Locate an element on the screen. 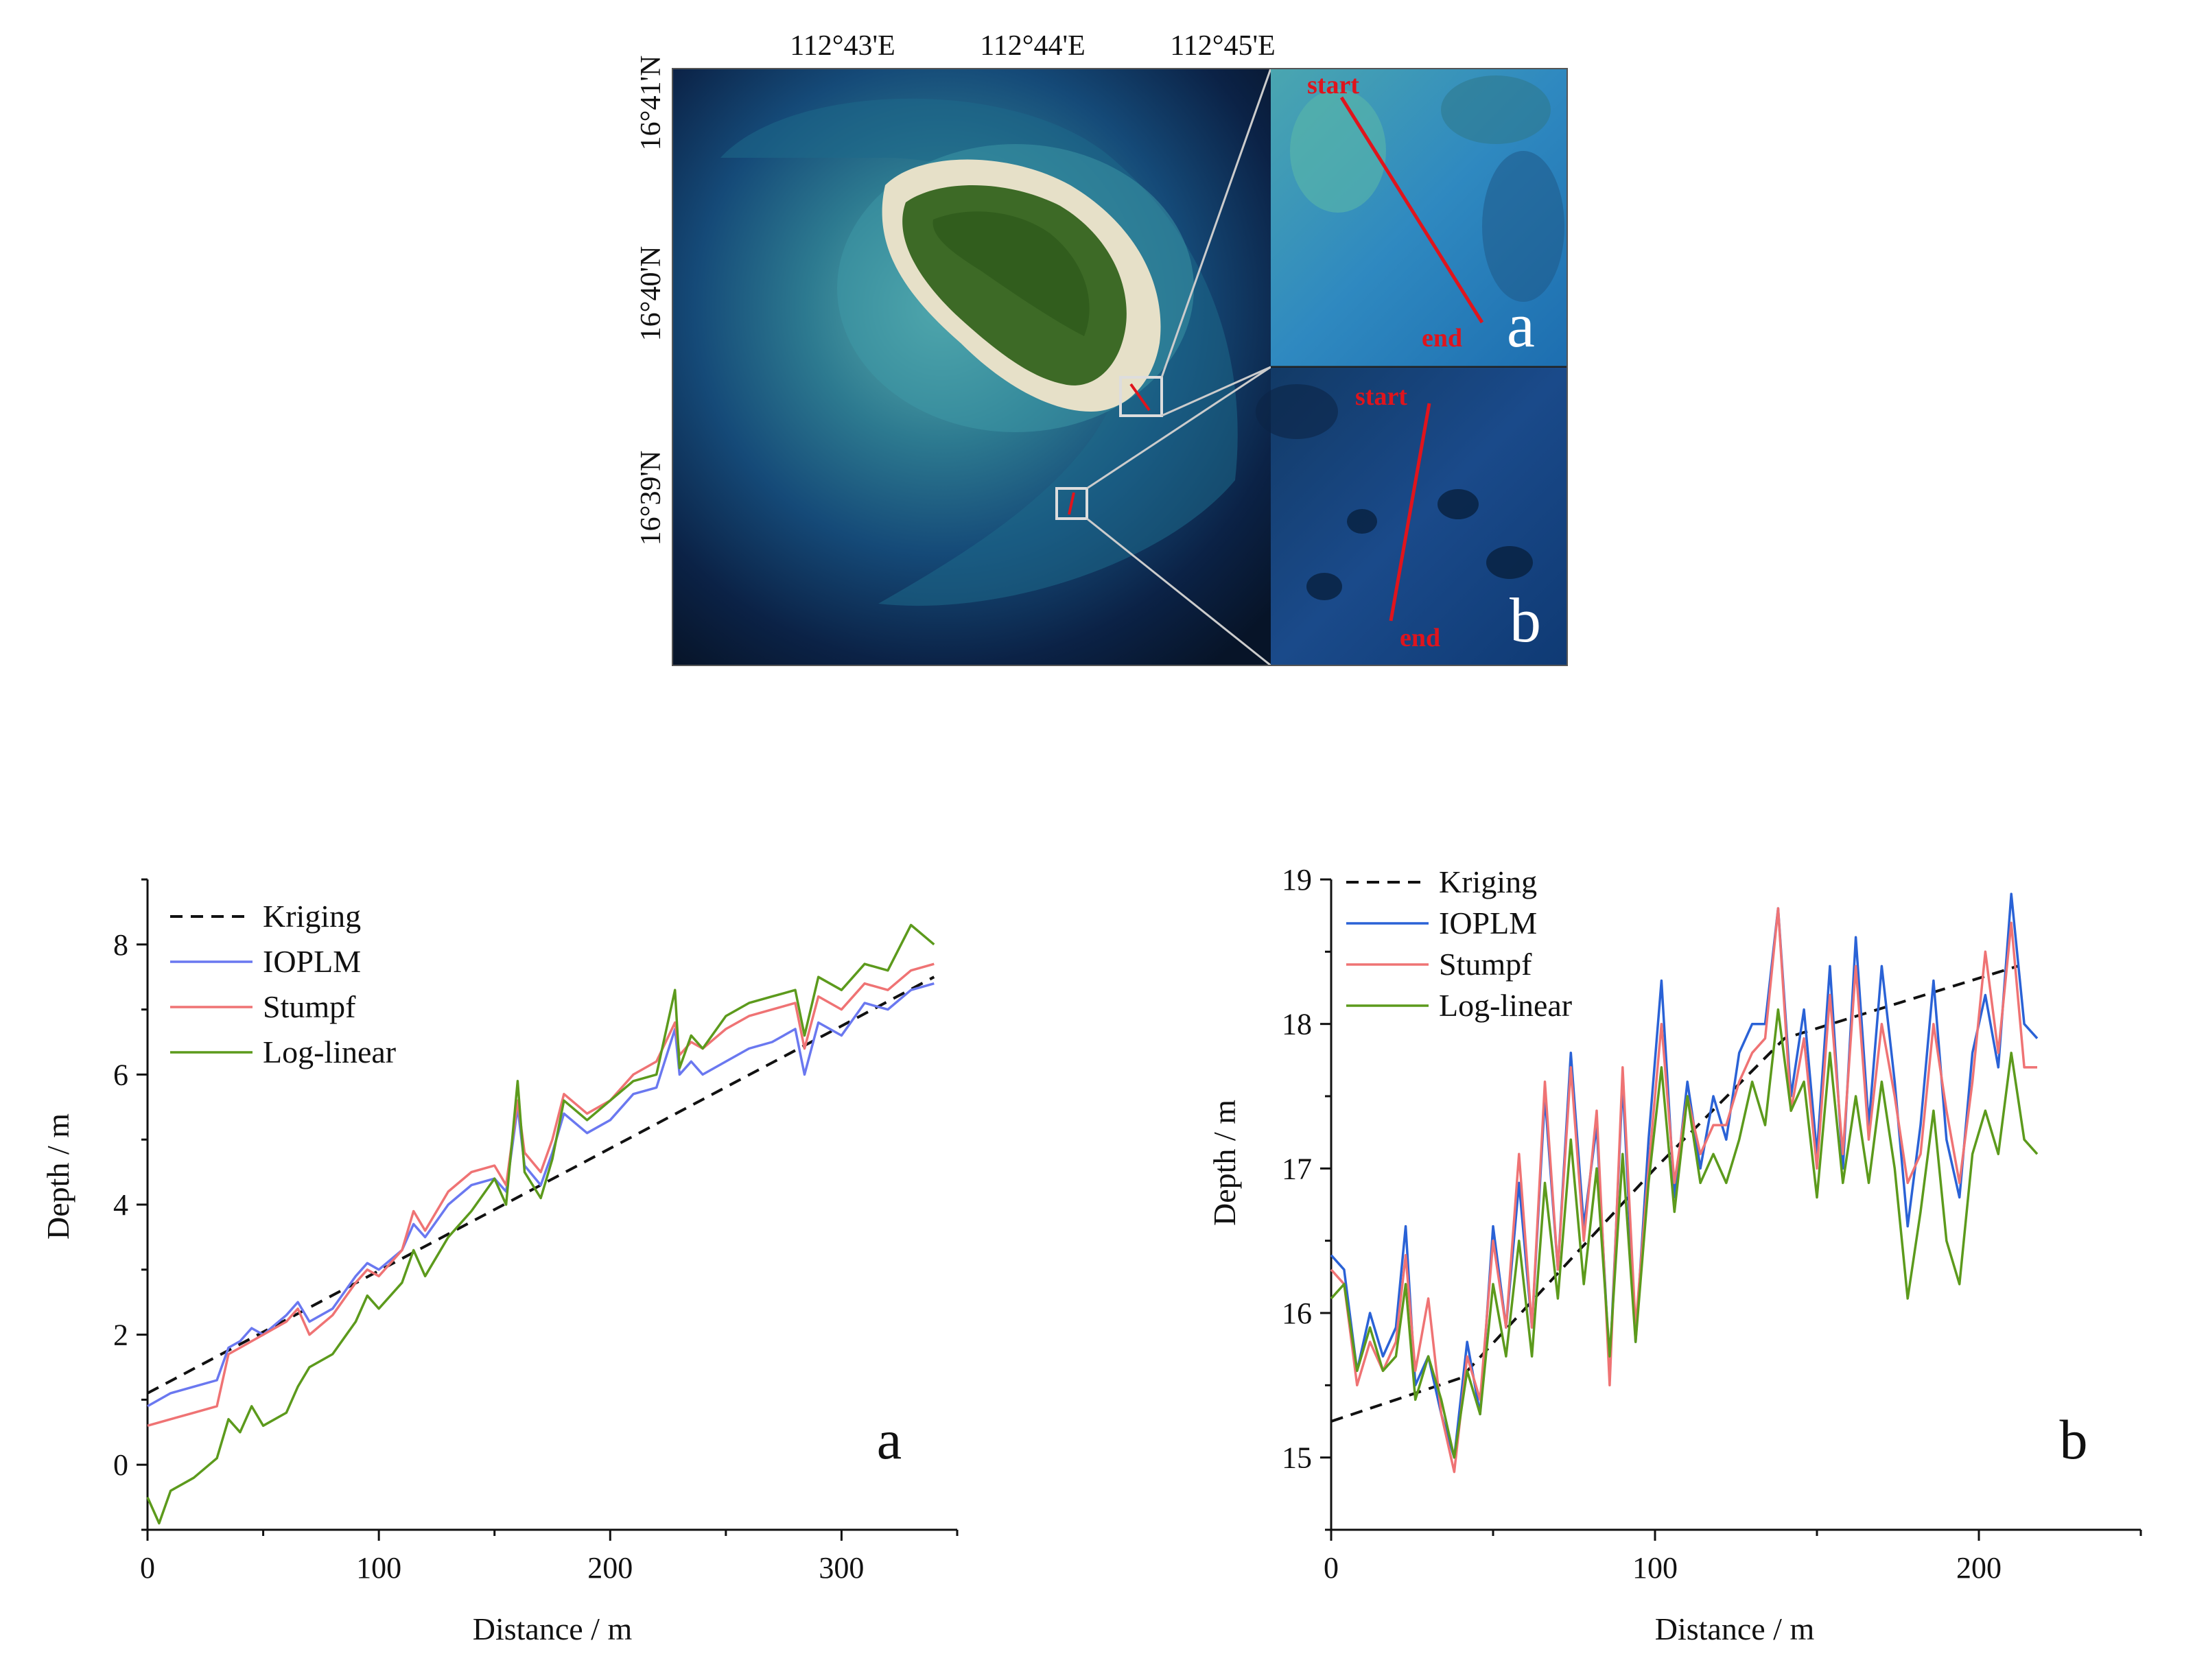  lon-label: 112°43'E is located at coordinates (842, 46).